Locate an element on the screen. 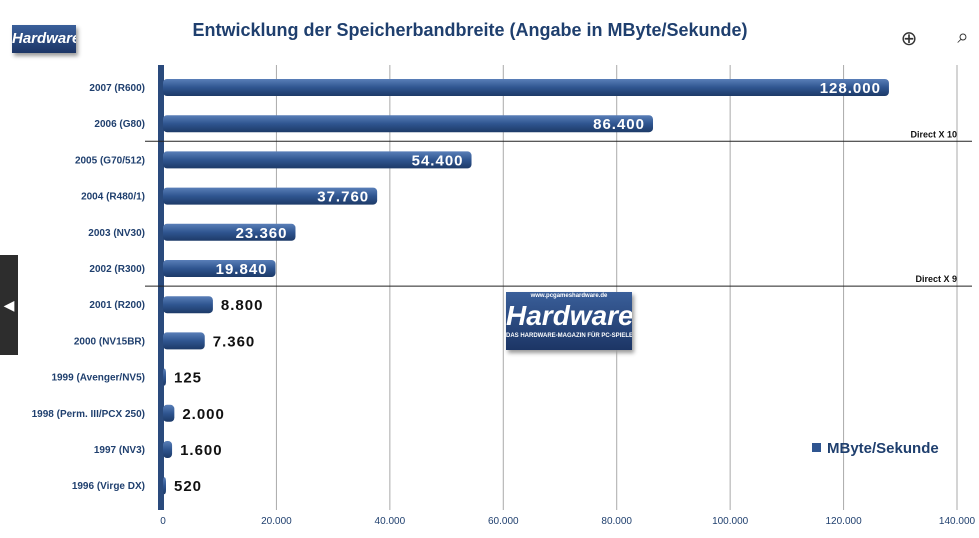 The image size is (979, 538). zoom-in-icon: ⊕ is located at coordinates (909, 39).